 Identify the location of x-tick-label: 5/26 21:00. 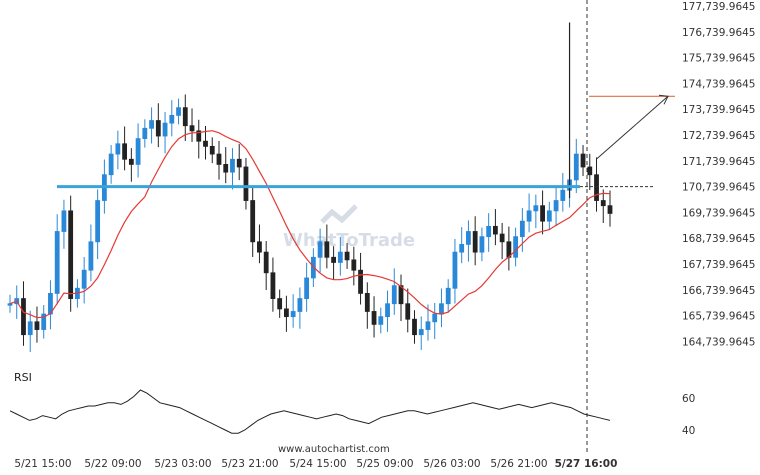
(518, 464).